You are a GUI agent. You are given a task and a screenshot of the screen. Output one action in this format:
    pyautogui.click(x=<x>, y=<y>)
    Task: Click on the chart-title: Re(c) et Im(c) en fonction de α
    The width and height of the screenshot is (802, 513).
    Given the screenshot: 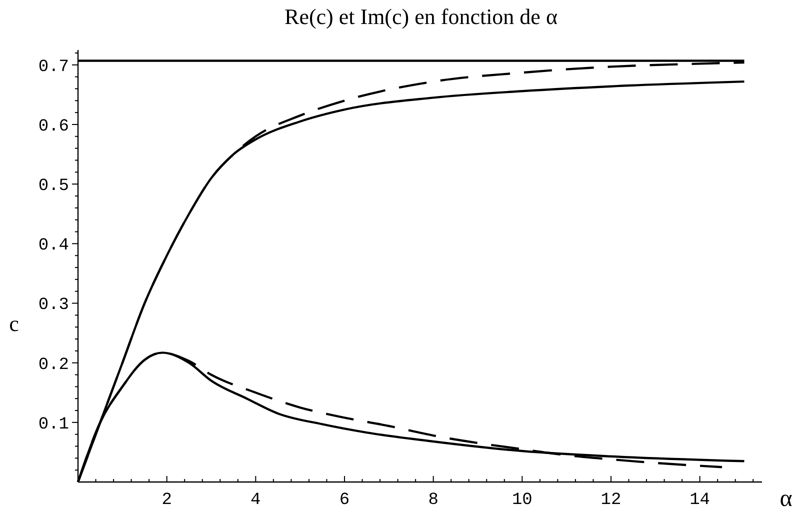 What is the action you would take?
    pyautogui.click(x=421, y=16)
    